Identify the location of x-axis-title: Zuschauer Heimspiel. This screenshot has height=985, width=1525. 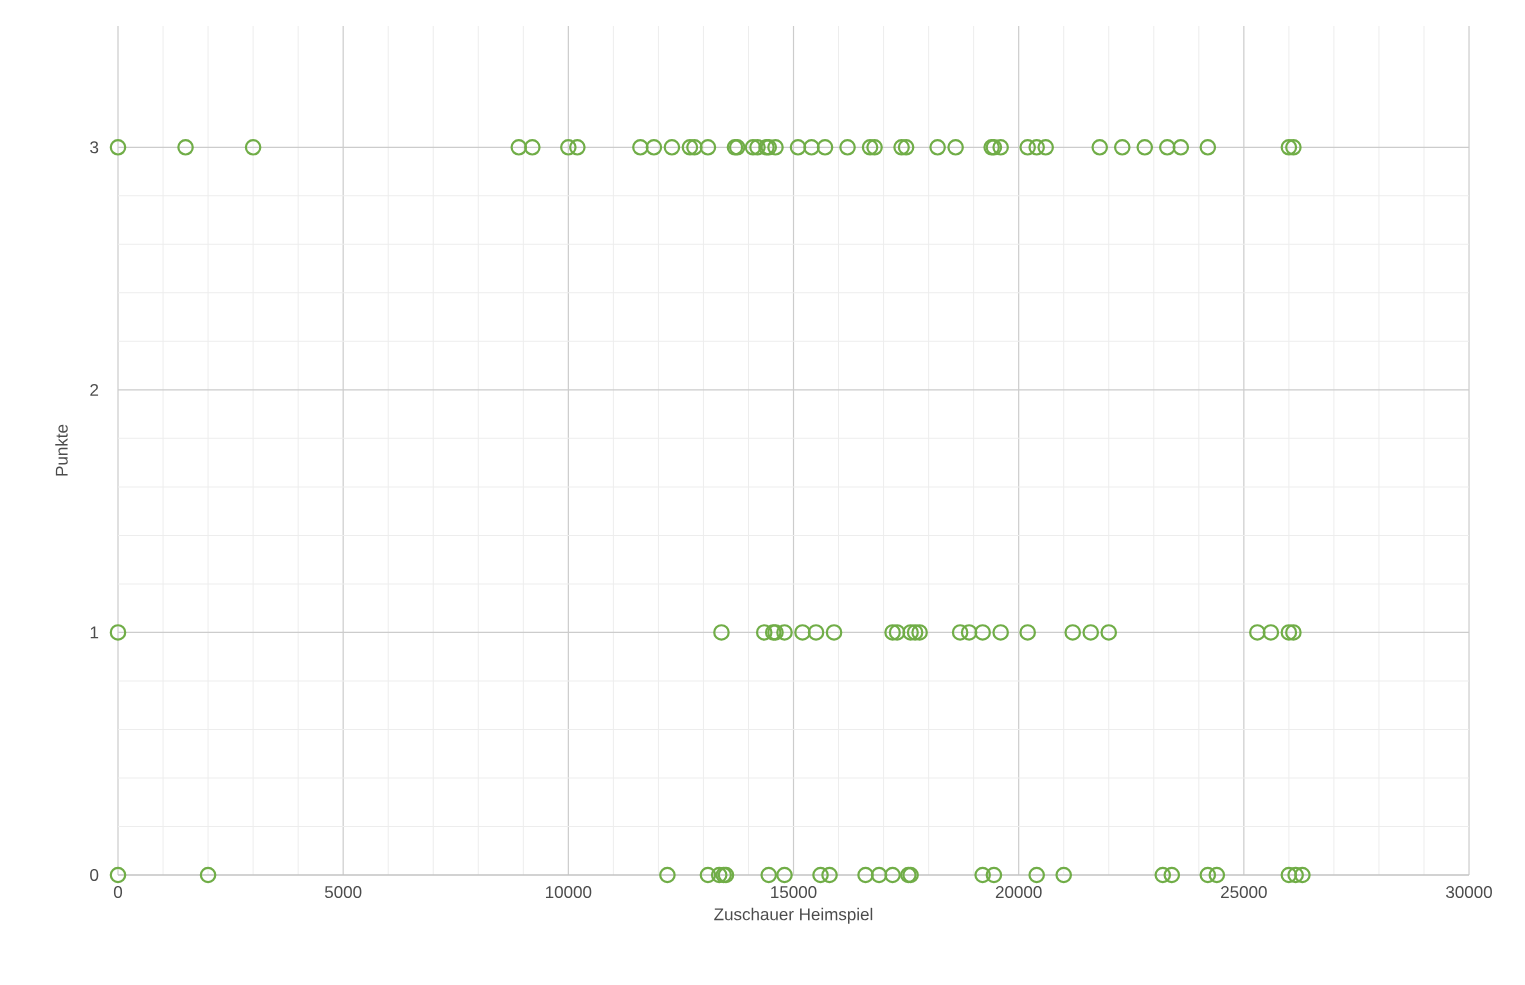
(793, 915).